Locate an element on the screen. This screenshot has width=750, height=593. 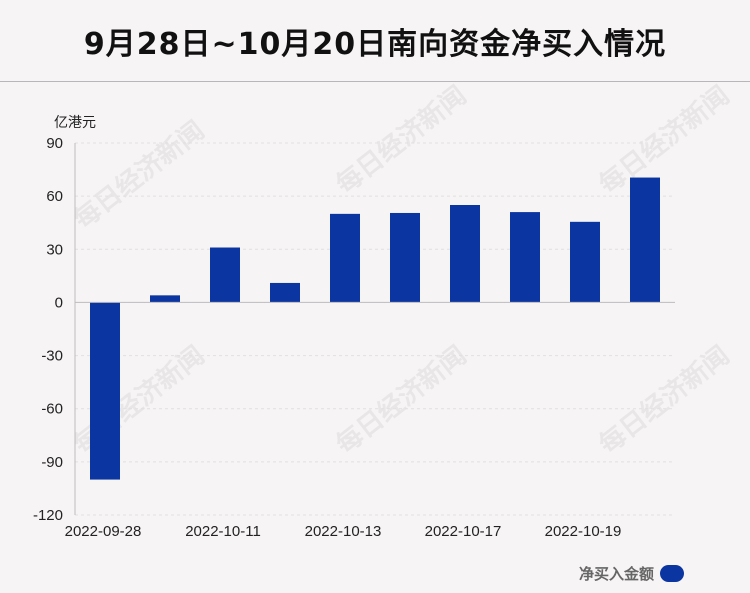
y-tick-label: -30 is located at coordinates (52, 356).